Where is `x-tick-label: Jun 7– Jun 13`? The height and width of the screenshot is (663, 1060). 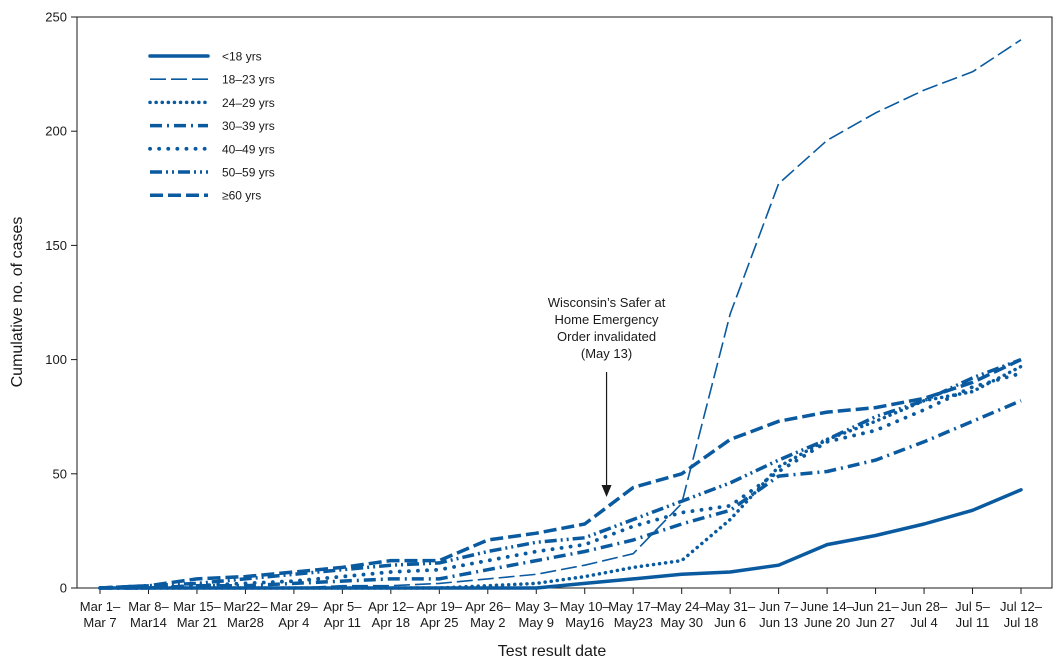 x-tick-label: Jun 7– Jun 13 is located at coordinates (779, 614).